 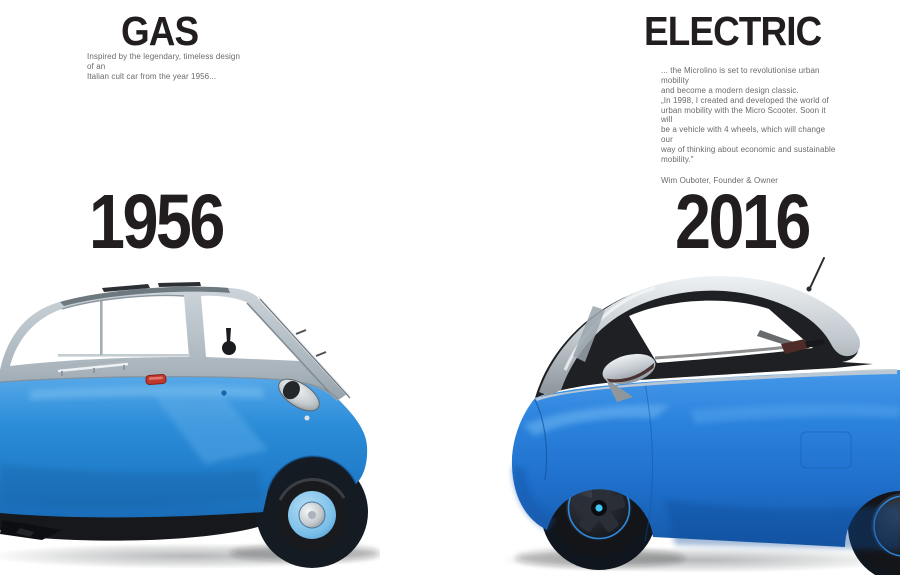 I want to click on gas-car-luggage-rack, so click(x=93, y=367).